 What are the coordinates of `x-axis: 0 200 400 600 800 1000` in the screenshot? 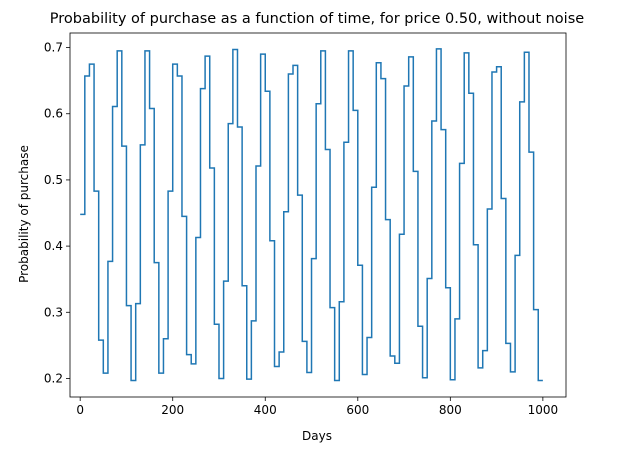 It's located at (317, 407).